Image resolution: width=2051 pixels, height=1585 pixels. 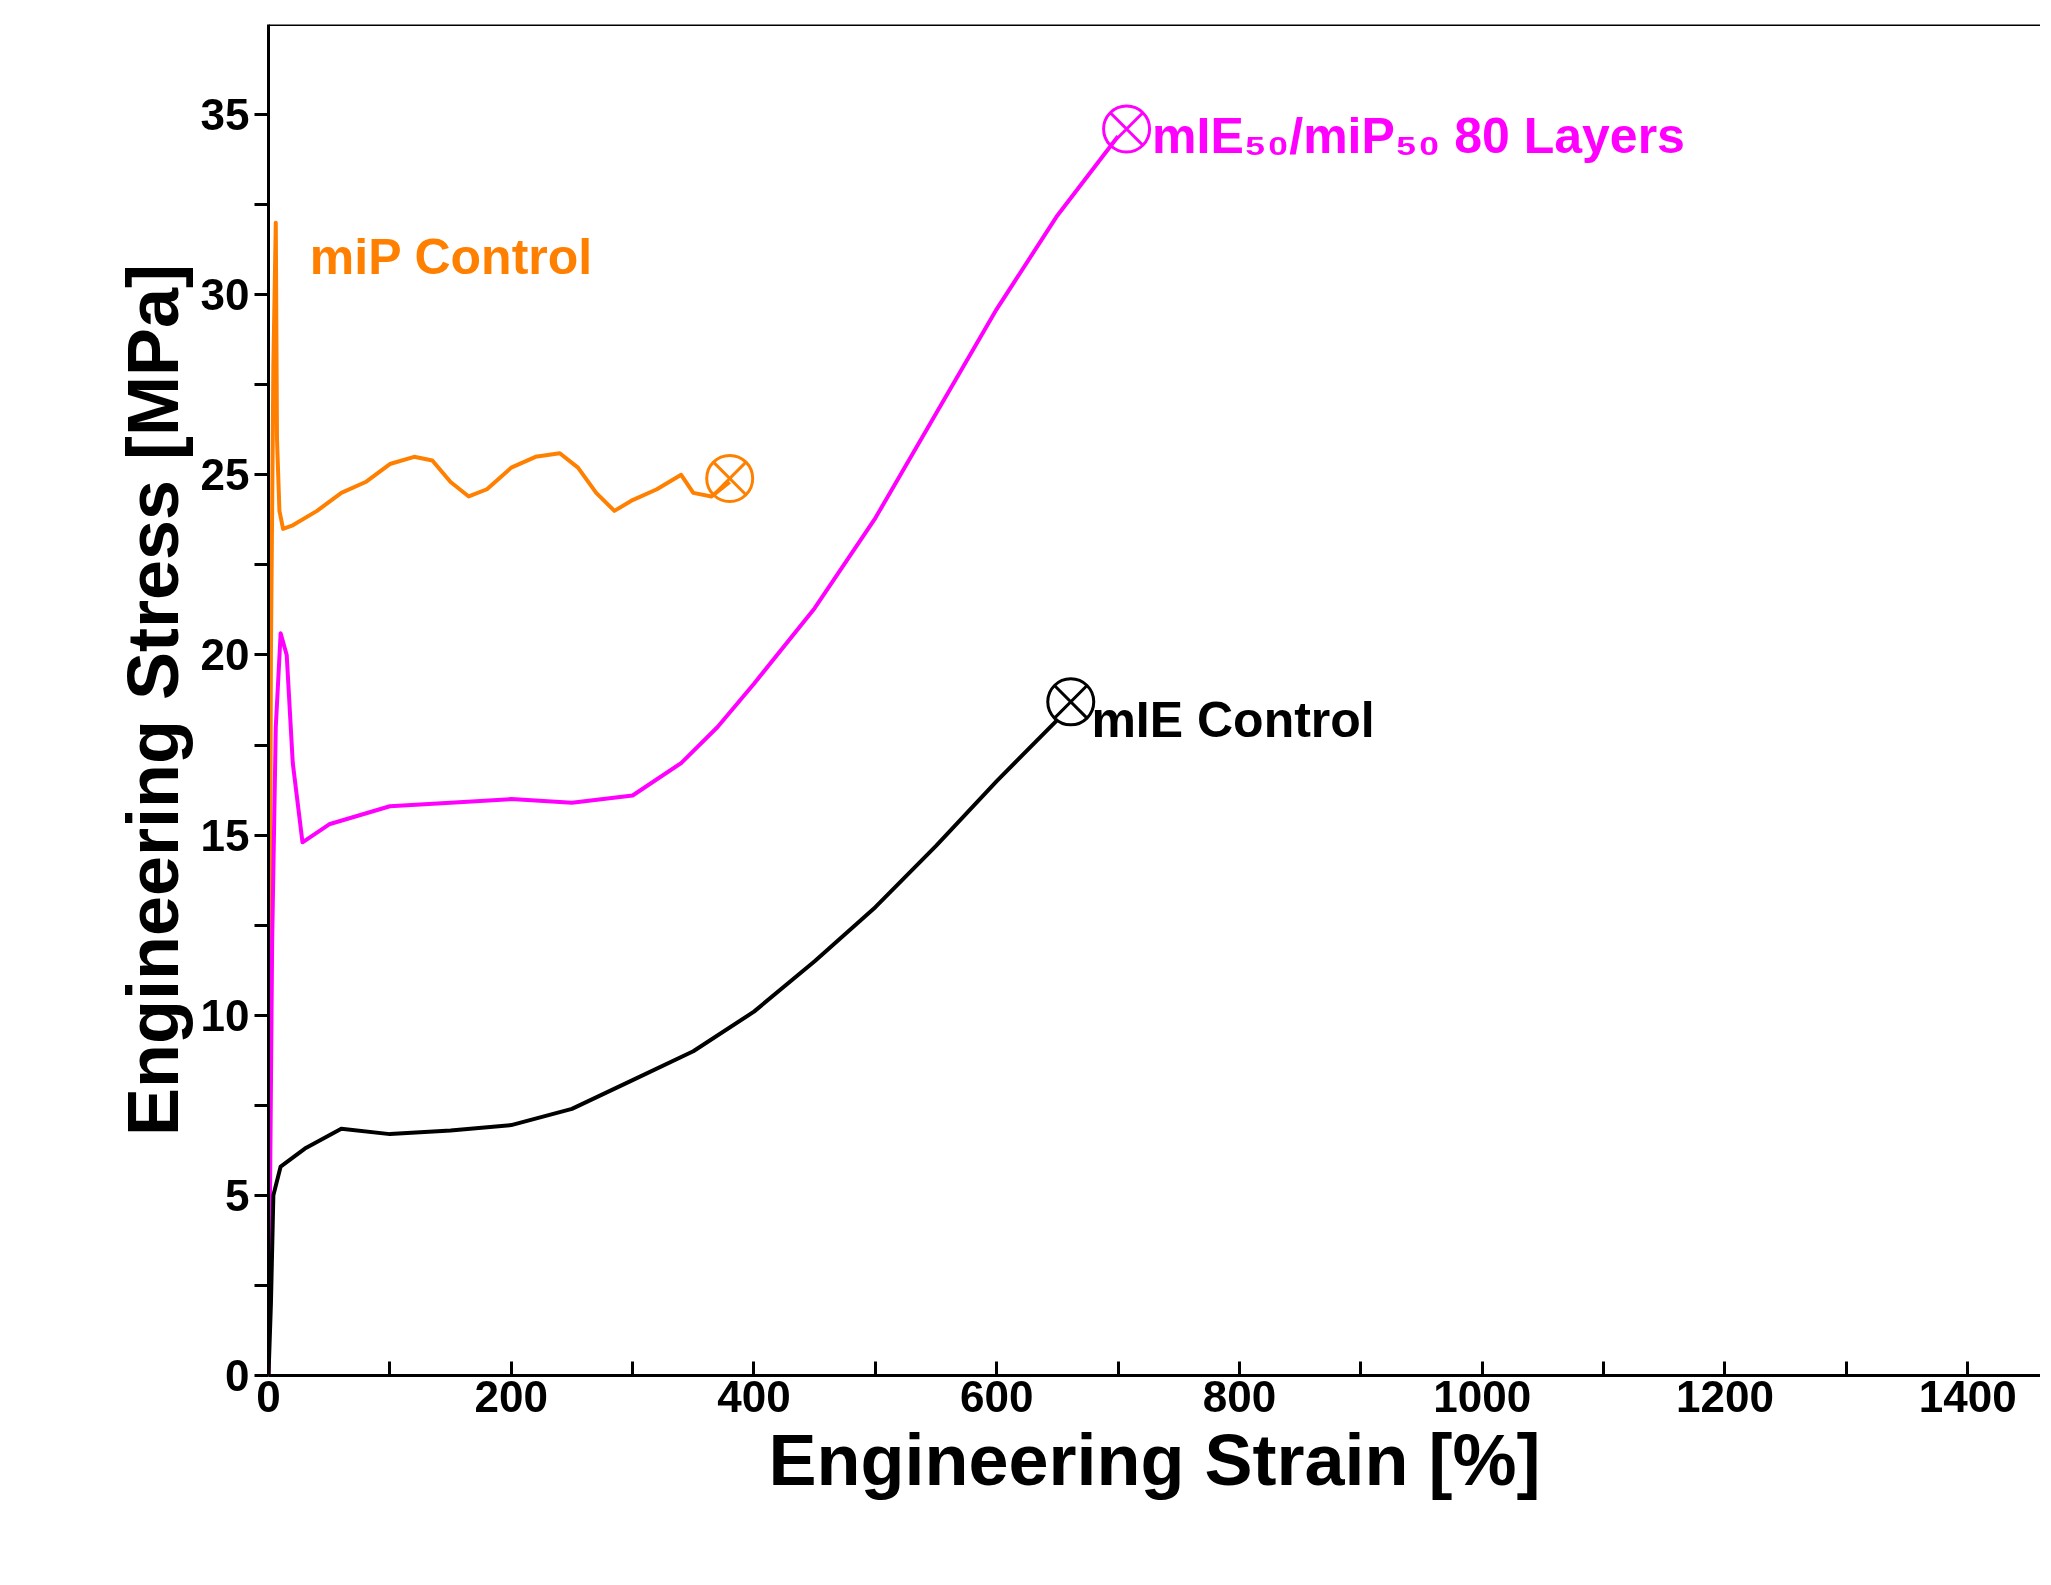 I want to click on y-tick-label: 10, so click(x=225, y=1015).